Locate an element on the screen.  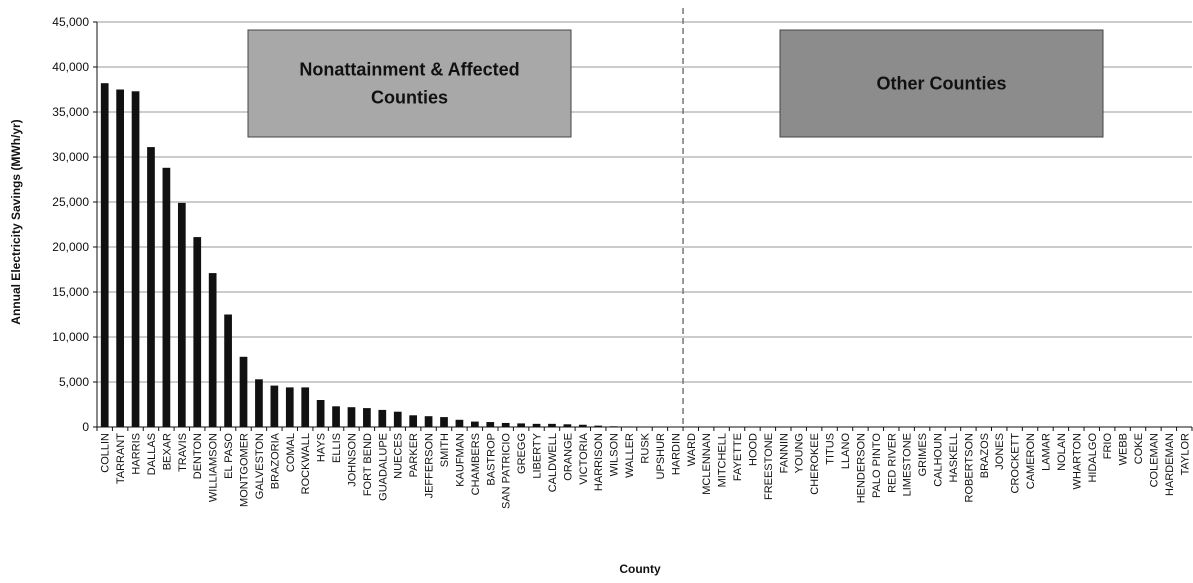
x-tick-label: FORT BEND is located at coordinates (368, 464).